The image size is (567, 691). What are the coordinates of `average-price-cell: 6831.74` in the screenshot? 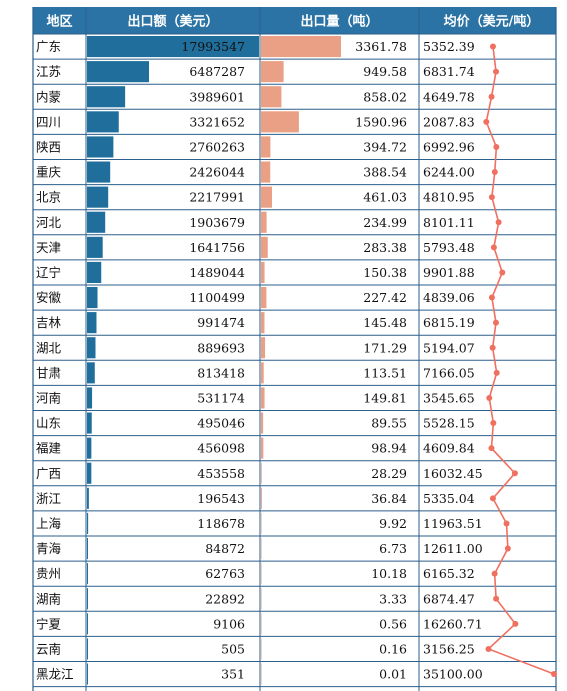 It's located at (449, 71).